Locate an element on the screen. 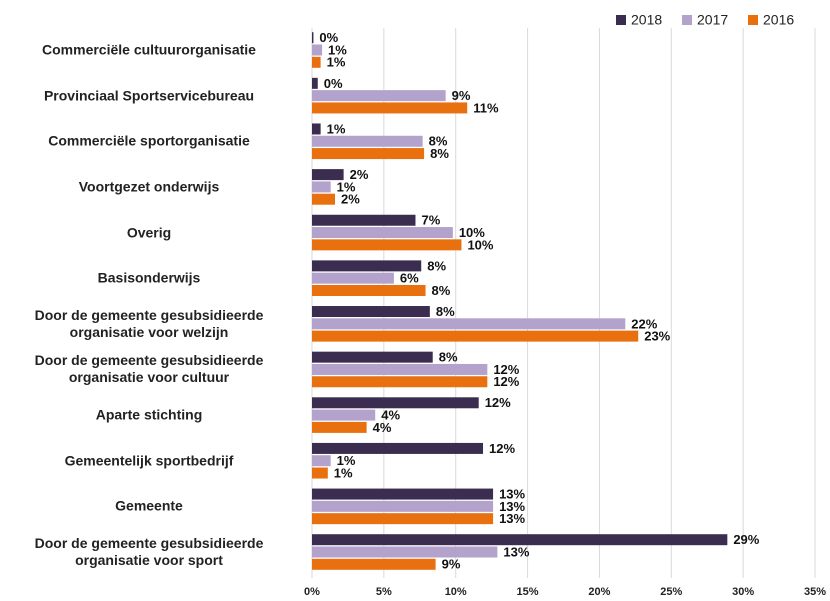 The height and width of the screenshot is (601, 830). data-label: 7% is located at coordinates (430, 220).